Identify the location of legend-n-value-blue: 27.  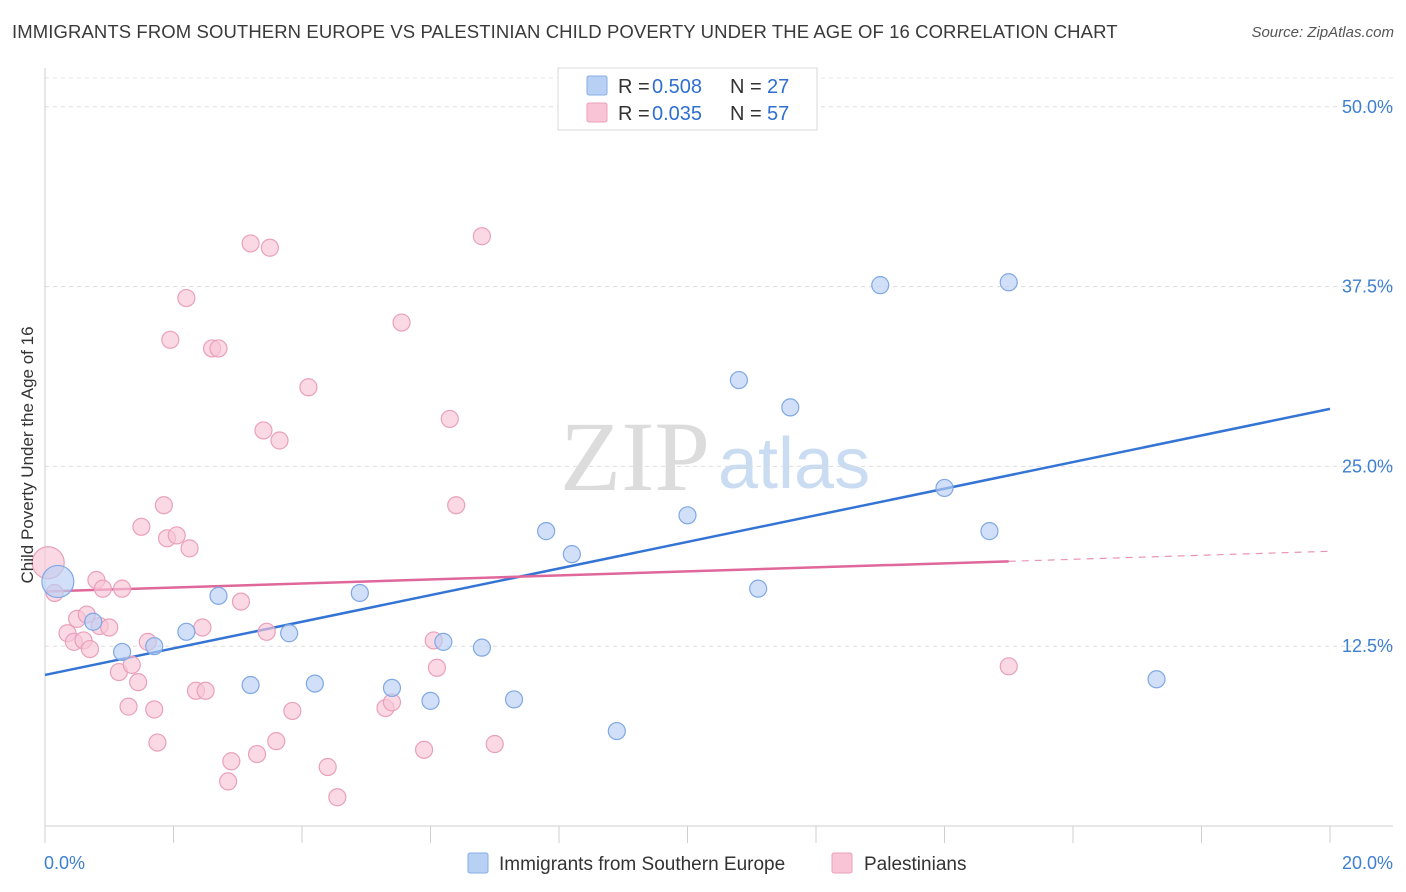
(778, 87).